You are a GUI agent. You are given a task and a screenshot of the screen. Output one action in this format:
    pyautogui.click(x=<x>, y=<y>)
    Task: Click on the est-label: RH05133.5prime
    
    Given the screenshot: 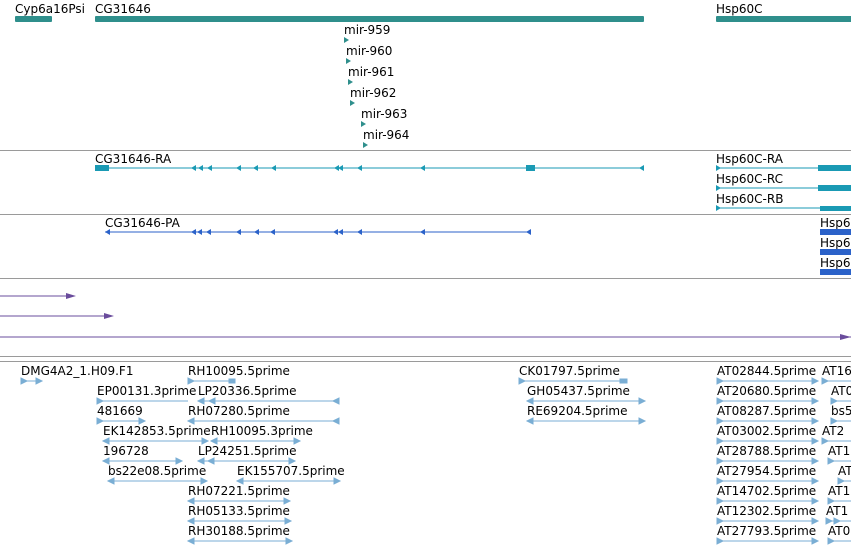 What is the action you would take?
    pyautogui.click(x=239, y=511)
    